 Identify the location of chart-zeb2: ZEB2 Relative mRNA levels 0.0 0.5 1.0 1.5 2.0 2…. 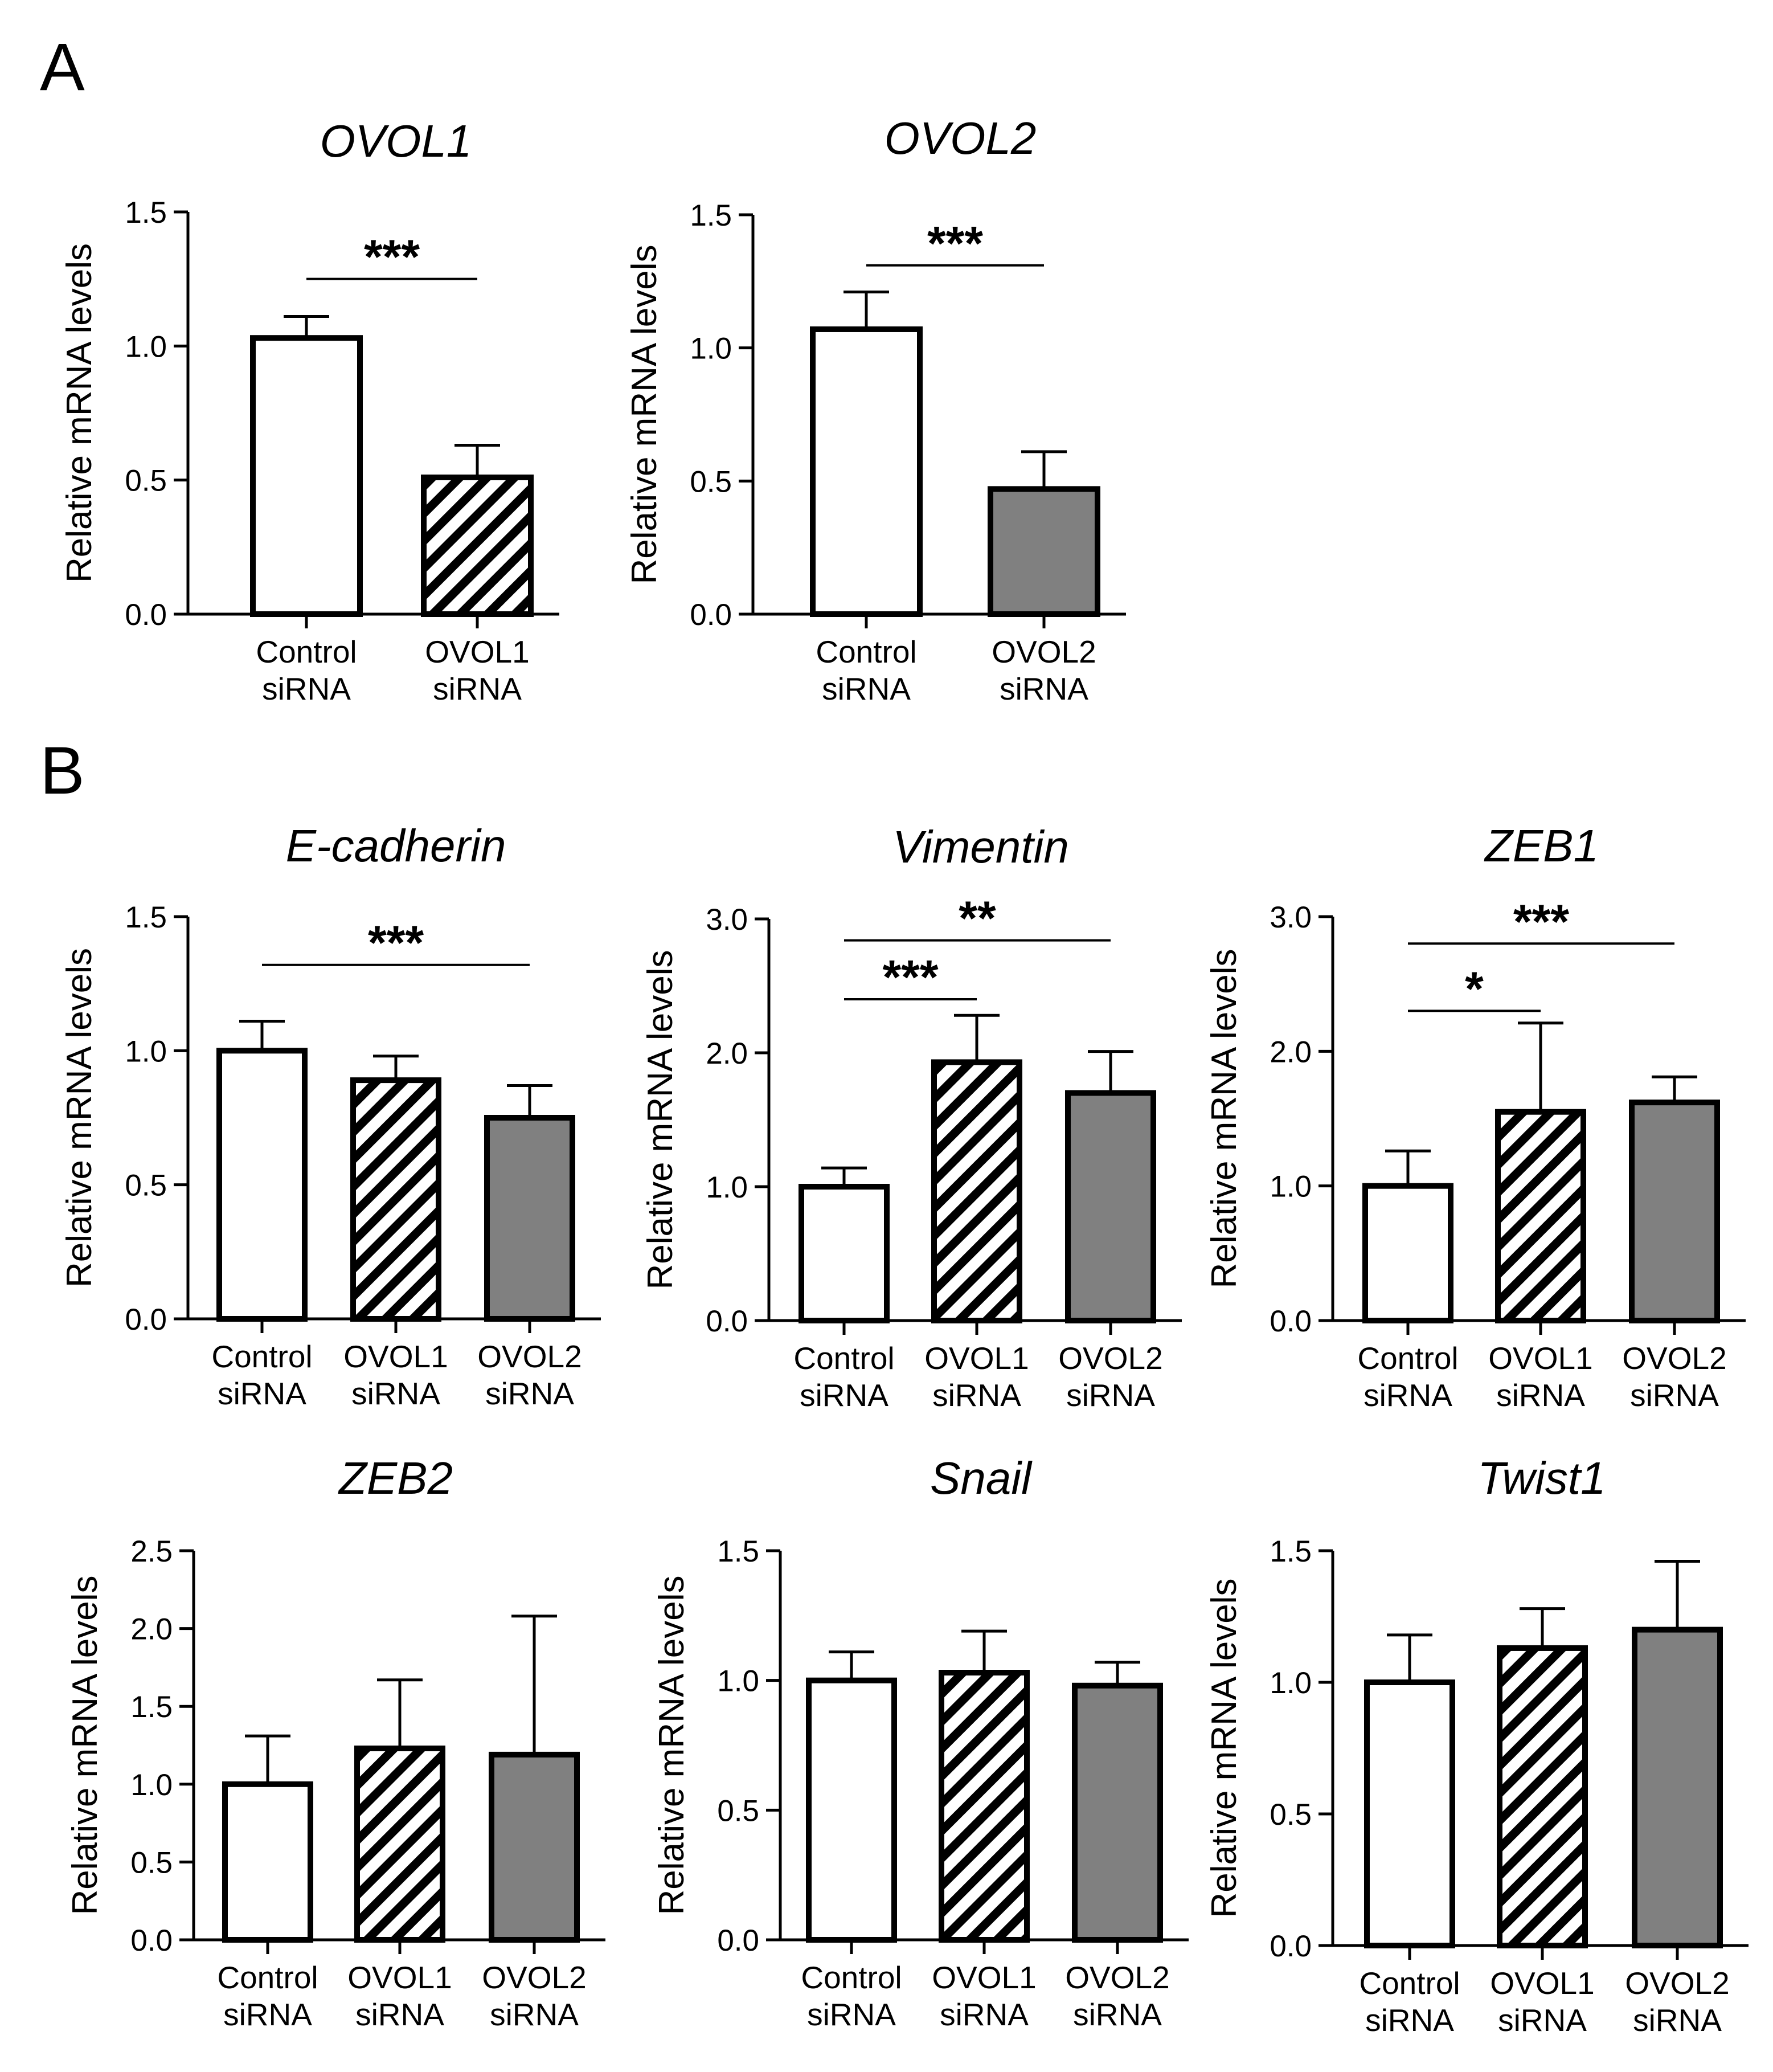
(335, 1743).